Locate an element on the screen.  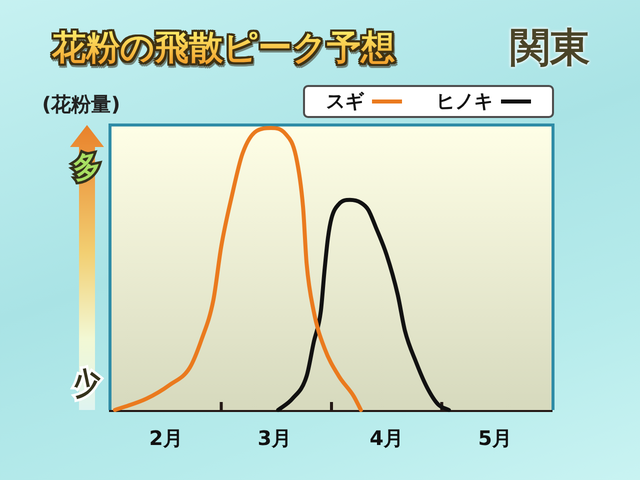
chart-subtitle: 関東 is located at coordinates (550, 48).